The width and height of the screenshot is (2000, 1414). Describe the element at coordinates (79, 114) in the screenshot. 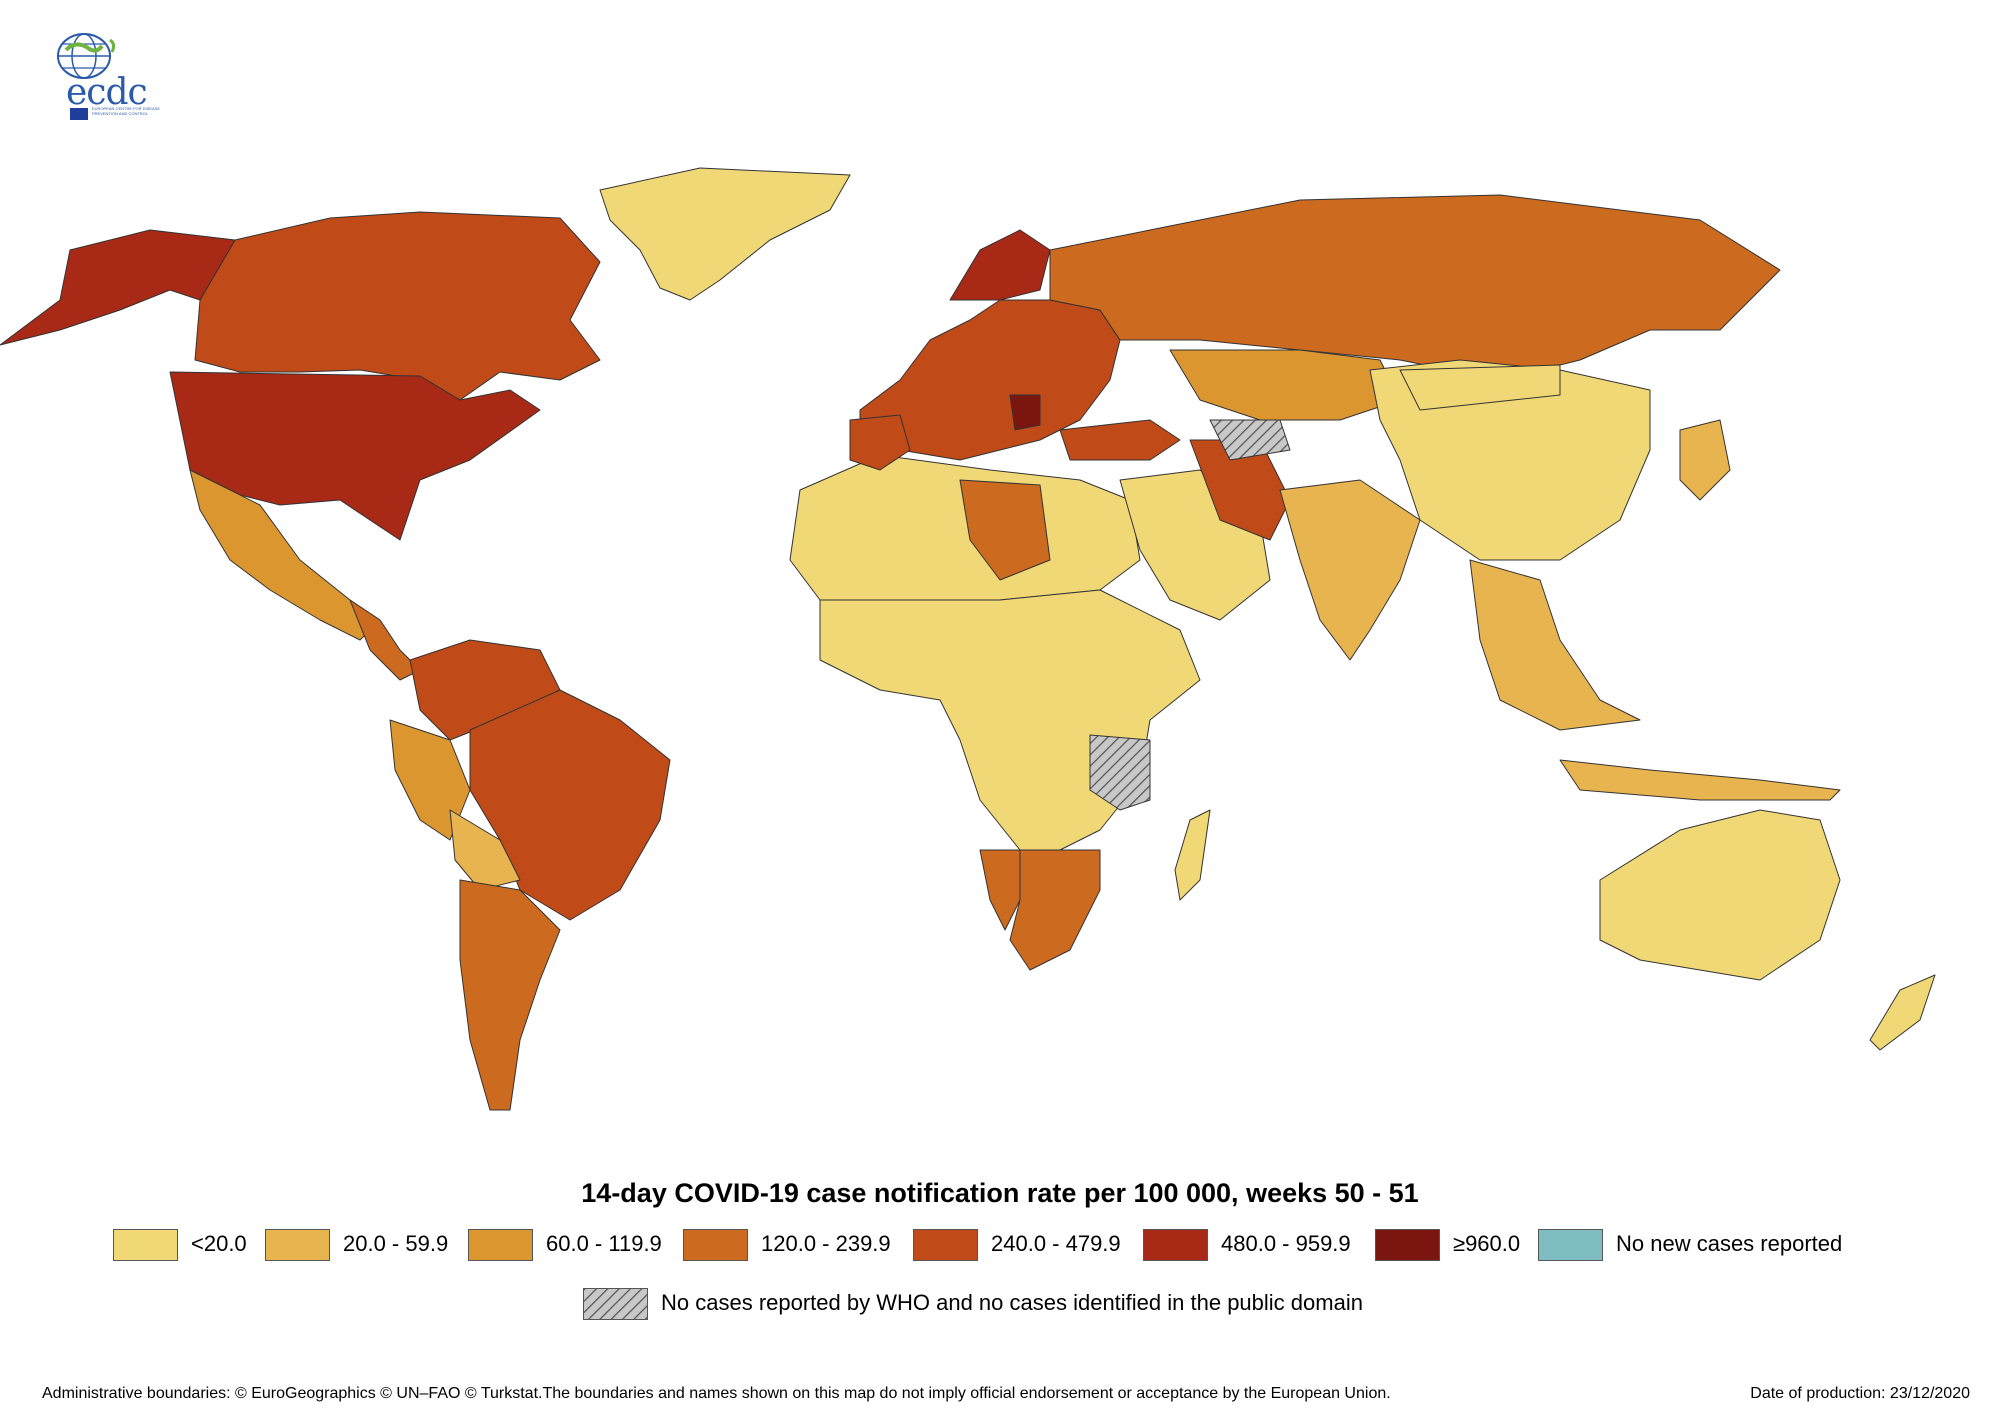

I see `eu-flag-icon` at that location.